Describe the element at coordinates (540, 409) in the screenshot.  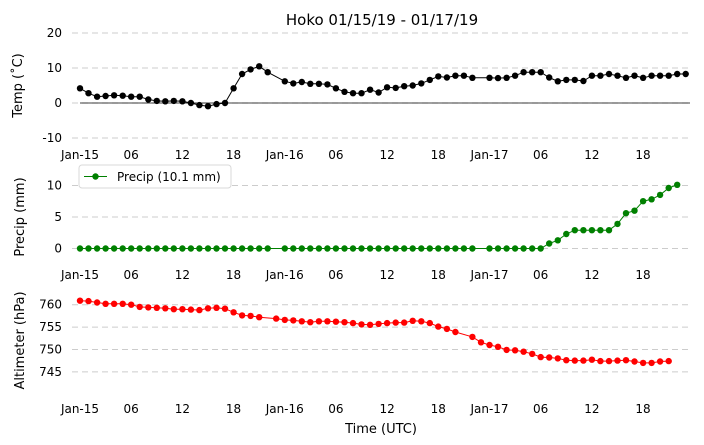
I see `alt-x-tick-label: 06` at that location.